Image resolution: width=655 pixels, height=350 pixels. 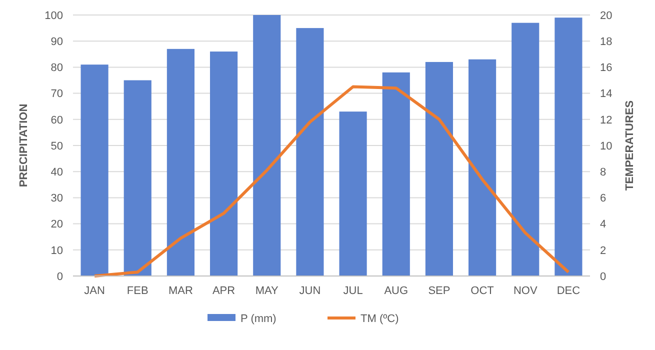 What do you see at coordinates (53, 16) in the screenshot?
I see `y-tick-label: 100` at bounding box center [53, 16].